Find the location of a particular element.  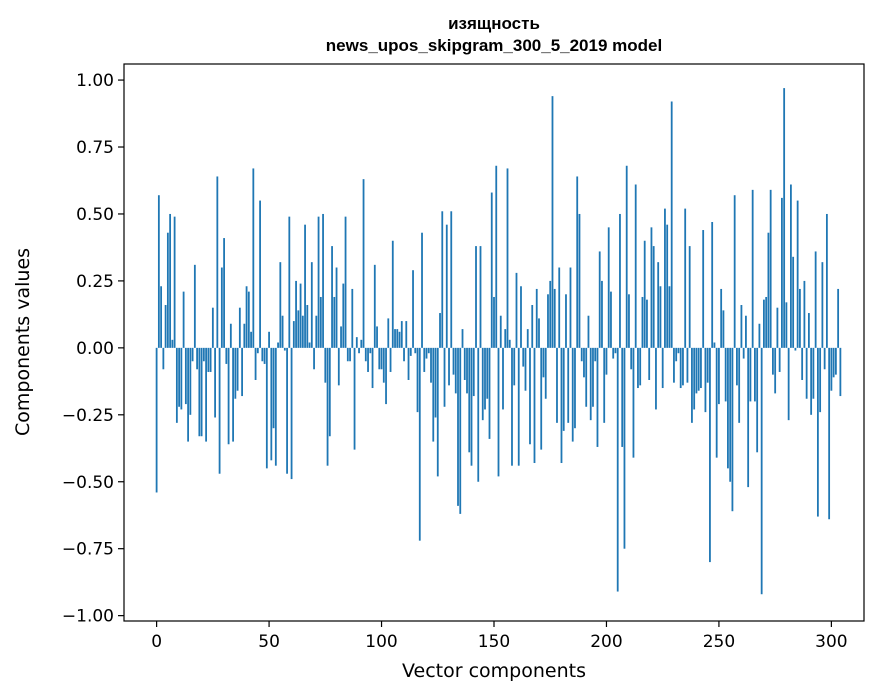

y-tick-label: 0.25 is located at coordinates (95, 282).